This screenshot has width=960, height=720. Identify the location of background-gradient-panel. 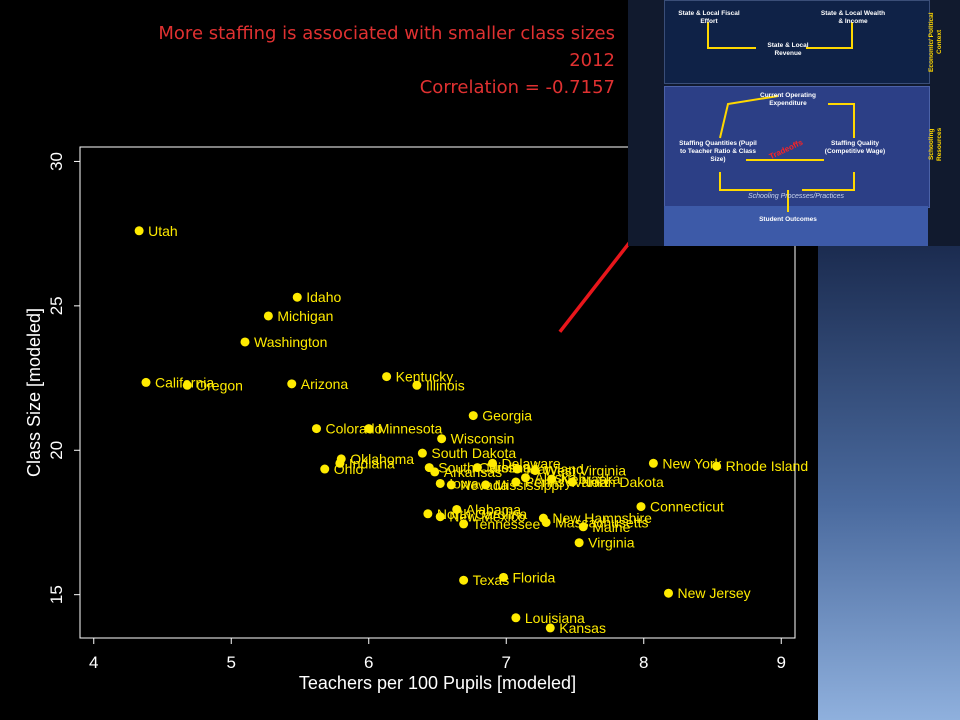
(889, 480).